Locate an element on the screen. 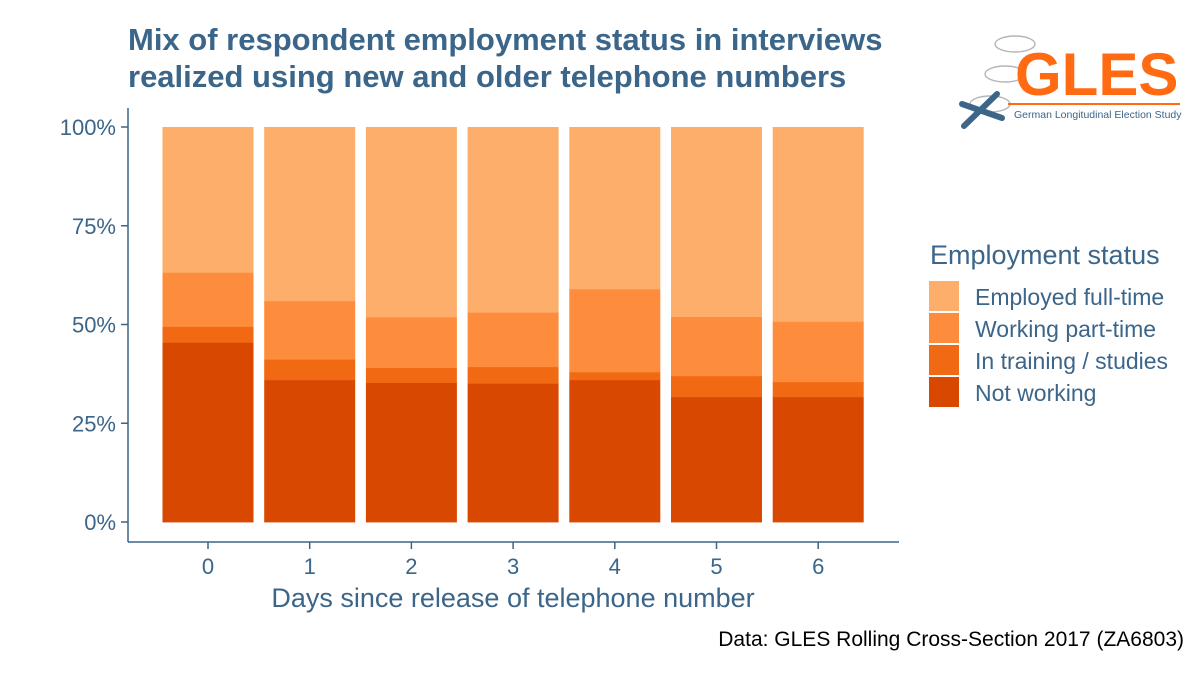 Image resolution: width=1200 pixels, height=676 pixels. legend-label: Not working is located at coordinates (1035, 393).